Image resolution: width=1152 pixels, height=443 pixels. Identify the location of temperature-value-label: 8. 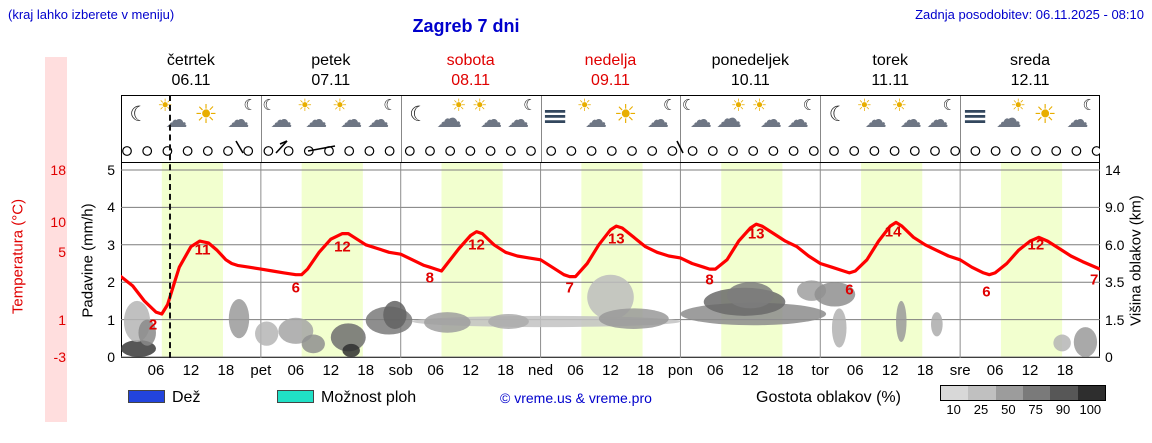
(430, 278).